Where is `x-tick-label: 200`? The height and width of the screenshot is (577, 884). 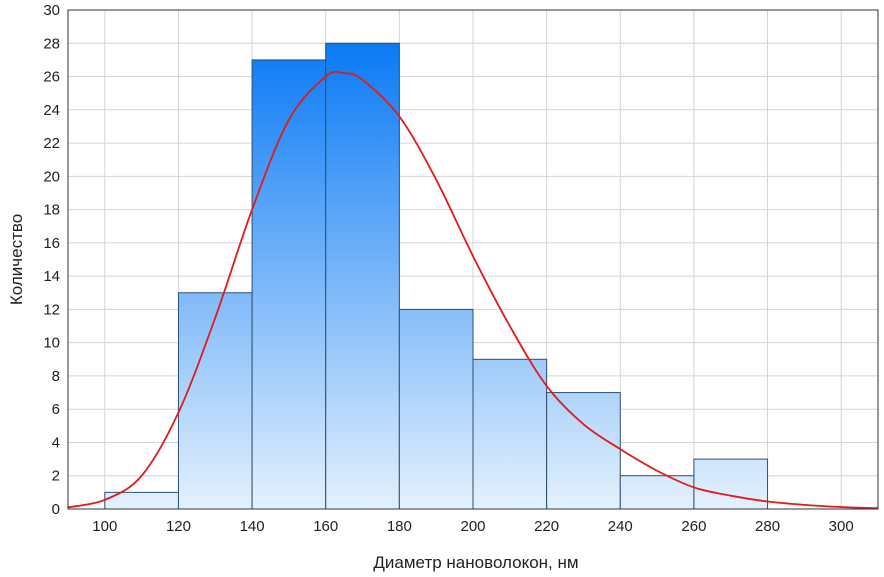
x-tick-label: 200 is located at coordinates (472, 526).